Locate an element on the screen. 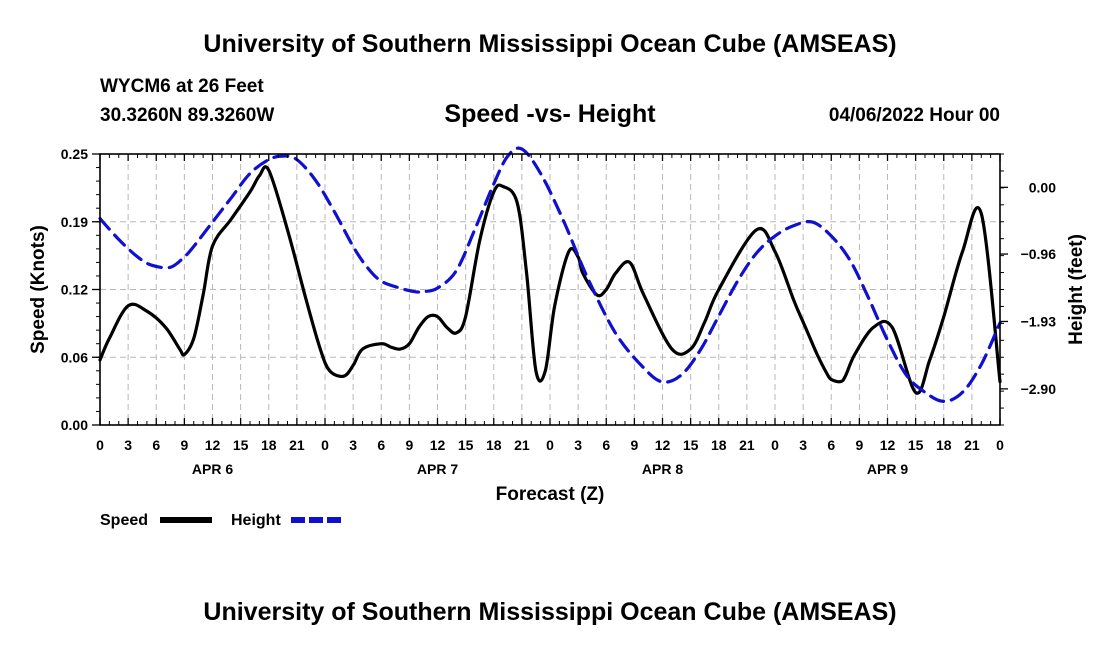 Image resolution: width=1100 pixels, height=650 pixels. legend-label-speed: Speed is located at coordinates (124, 520).